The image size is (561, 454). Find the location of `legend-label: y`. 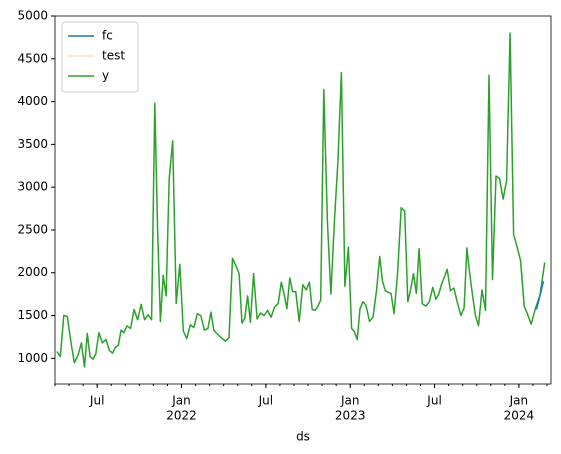

legend-label: y is located at coordinates (105, 76).